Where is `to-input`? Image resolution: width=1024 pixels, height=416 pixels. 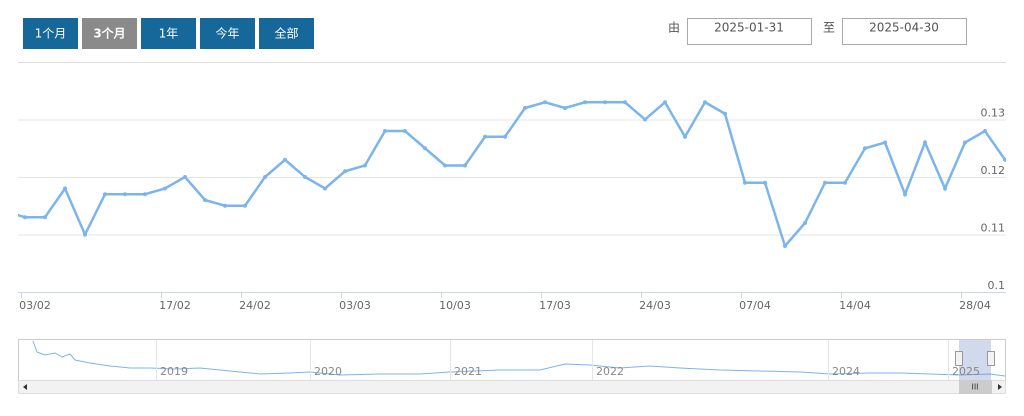 to-input is located at coordinates (904, 31).